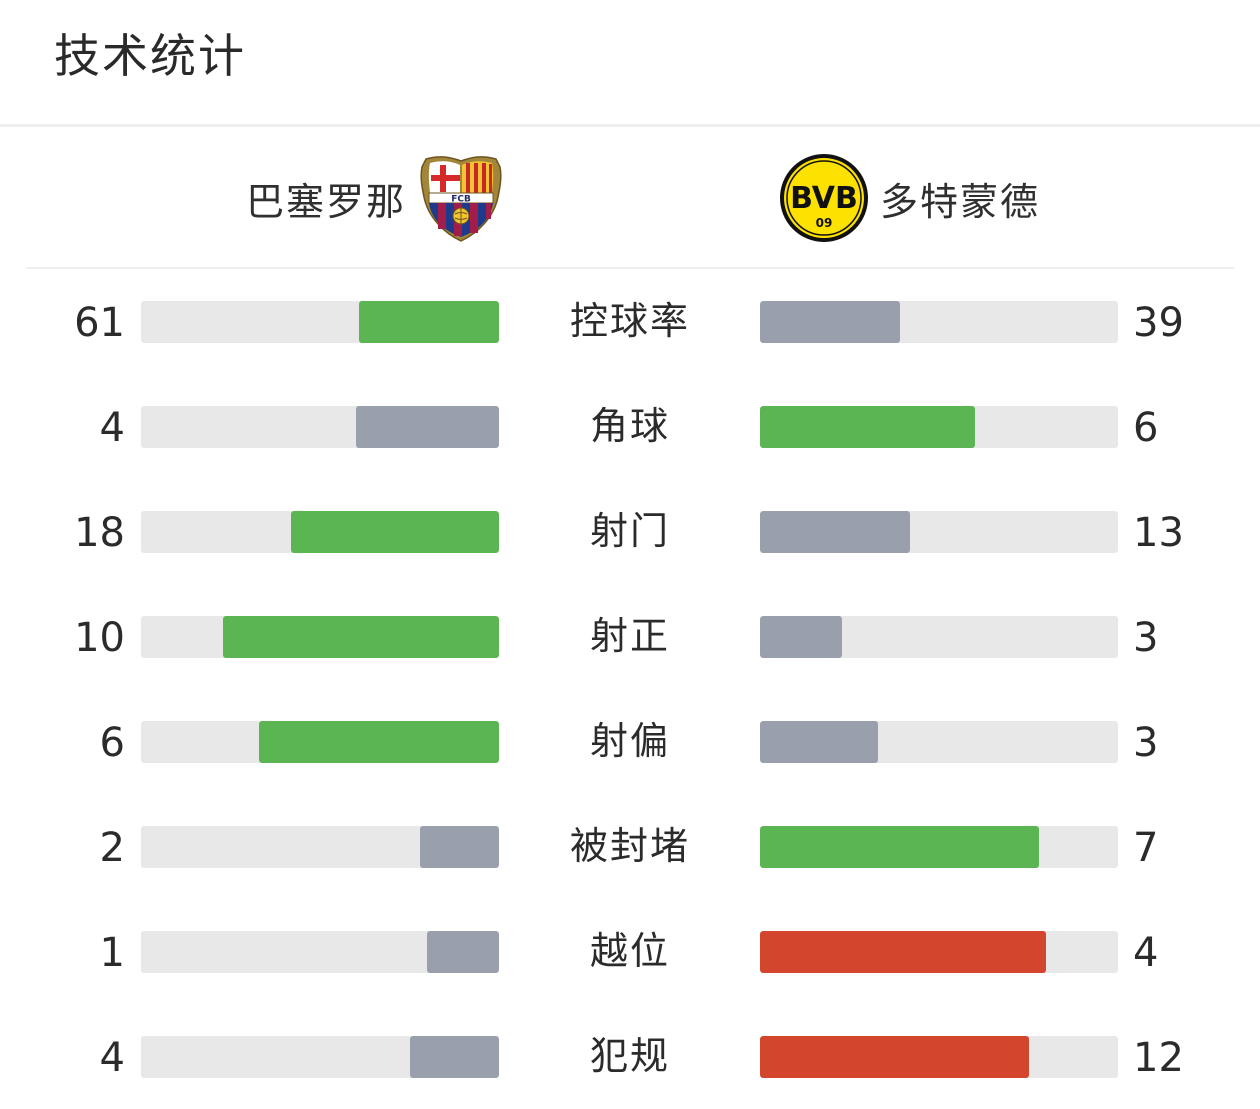 The height and width of the screenshot is (1109, 1260). What do you see at coordinates (629, 321) in the screenshot?
I see `stat-label: 控球率` at bounding box center [629, 321].